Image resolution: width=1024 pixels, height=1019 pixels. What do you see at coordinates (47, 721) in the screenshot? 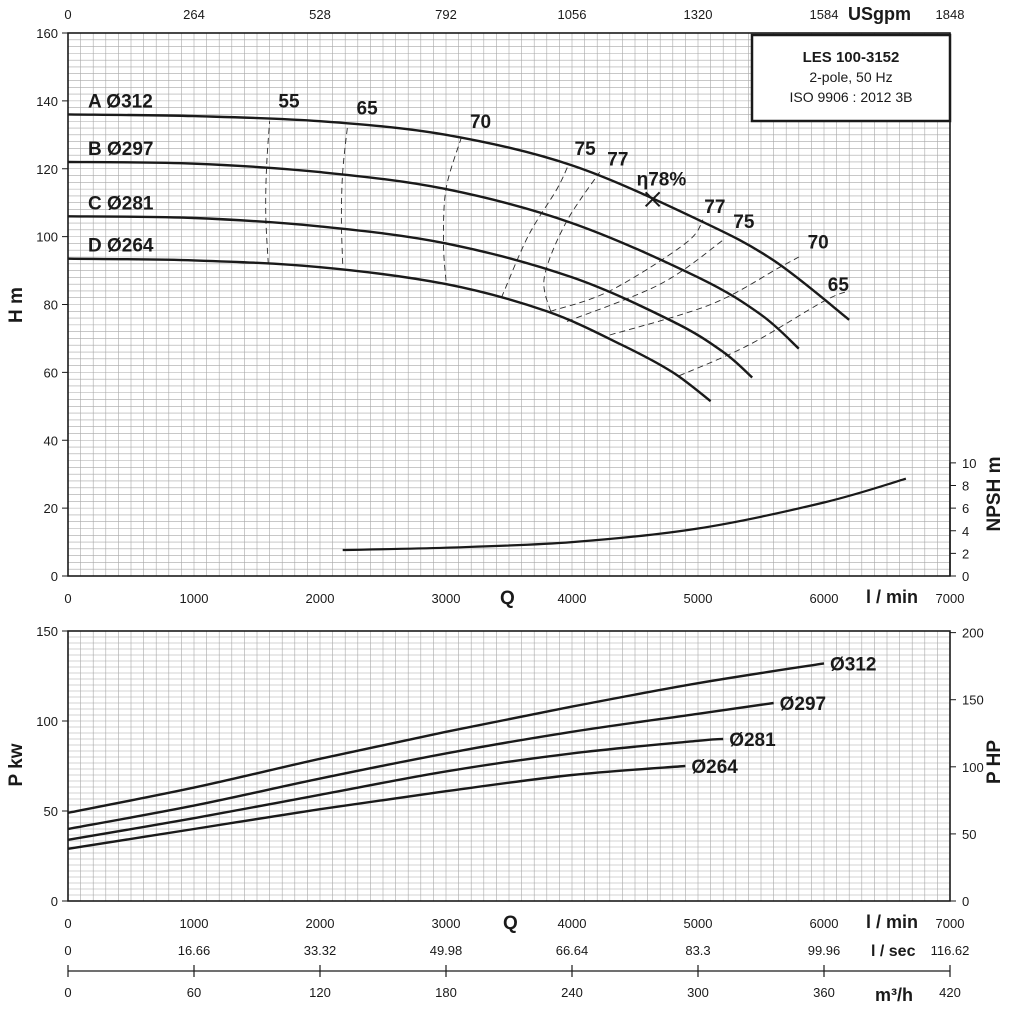
I see `power-y-tick-label: 100` at bounding box center [47, 721].